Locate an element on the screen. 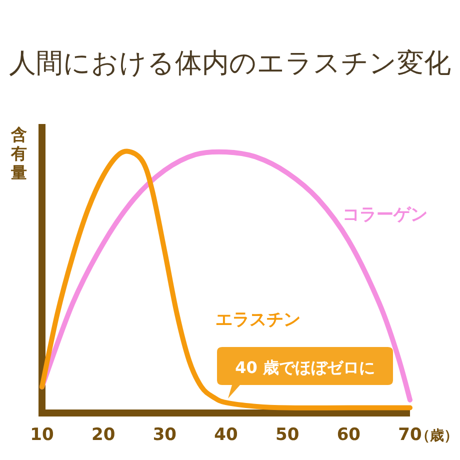 The height and width of the screenshot is (460, 460). x-tick-label: 60 is located at coordinates (348, 435).